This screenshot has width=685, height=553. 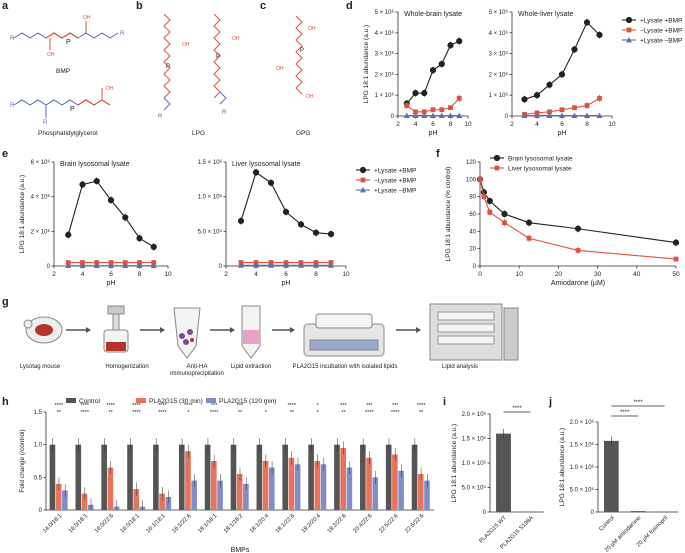 What do you see at coordinates (346, 274) in the screenshot?
I see `x-tick-label: 10` at bounding box center [346, 274].